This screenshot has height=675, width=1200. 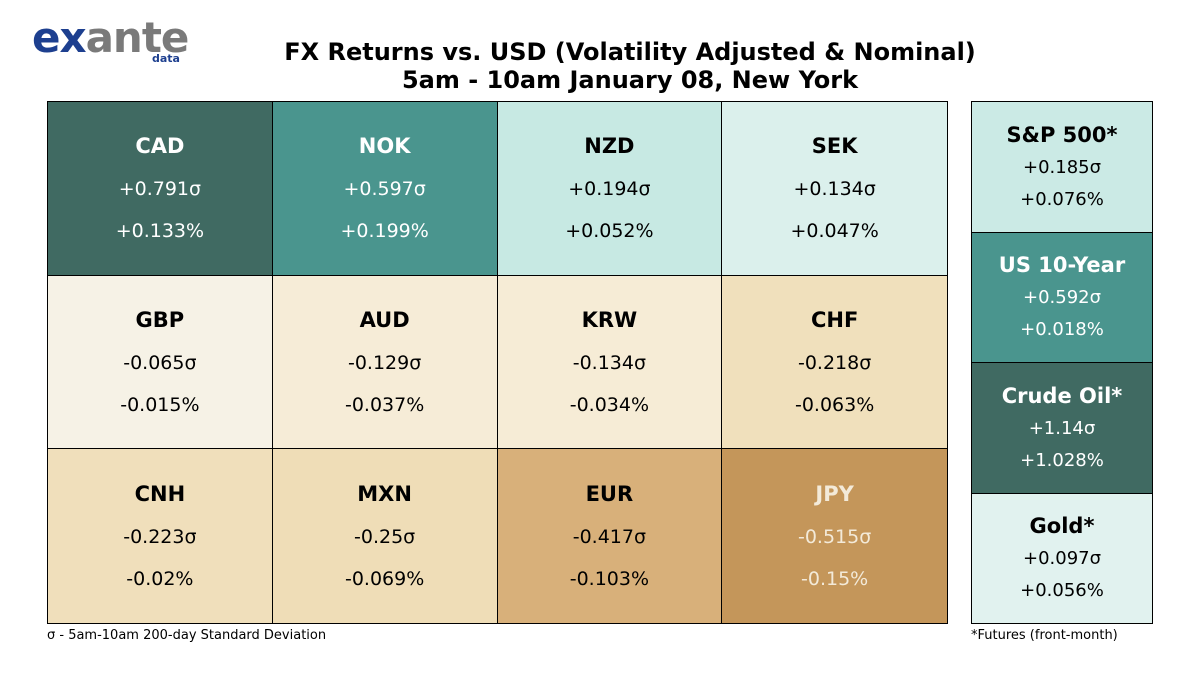 I want to click on cnh-nominal-return: -0.02%, so click(x=160, y=579).